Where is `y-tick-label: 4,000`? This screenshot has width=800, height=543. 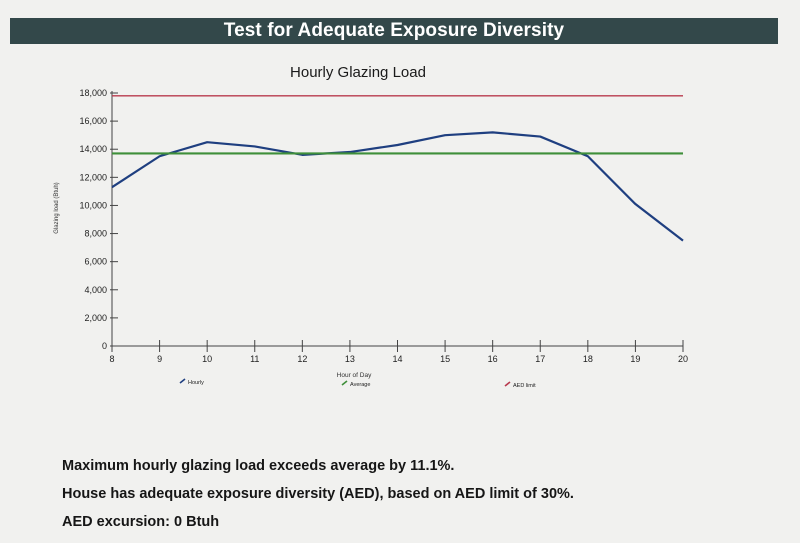 y-tick-label: 4,000 is located at coordinates (95, 290).